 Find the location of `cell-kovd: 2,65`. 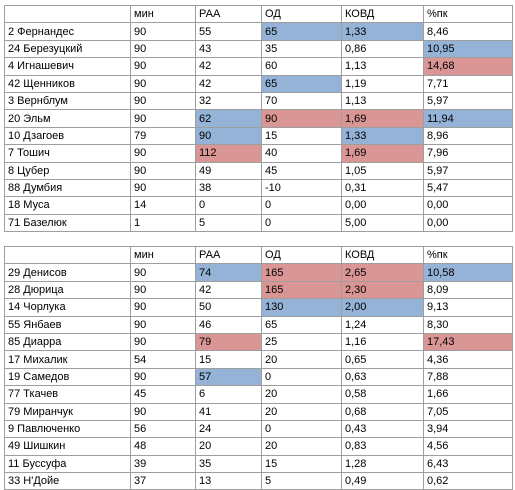

cell-kovd: 2,65 is located at coordinates (382, 272).